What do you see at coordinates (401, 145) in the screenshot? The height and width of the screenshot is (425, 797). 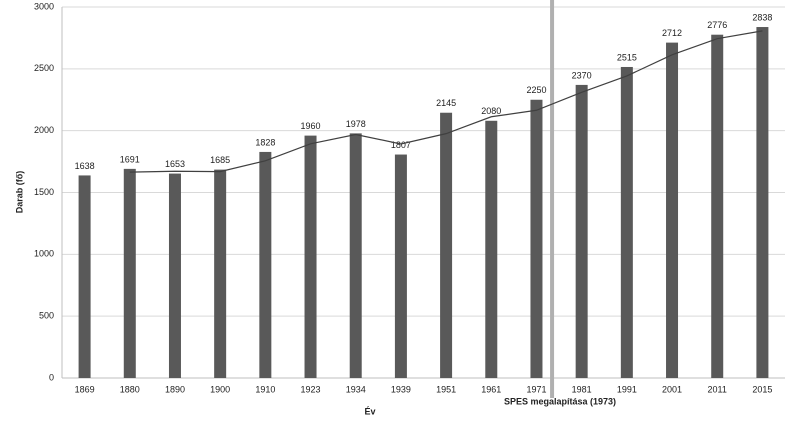 I see `value-label: 1807` at bounding box center [401, 145].